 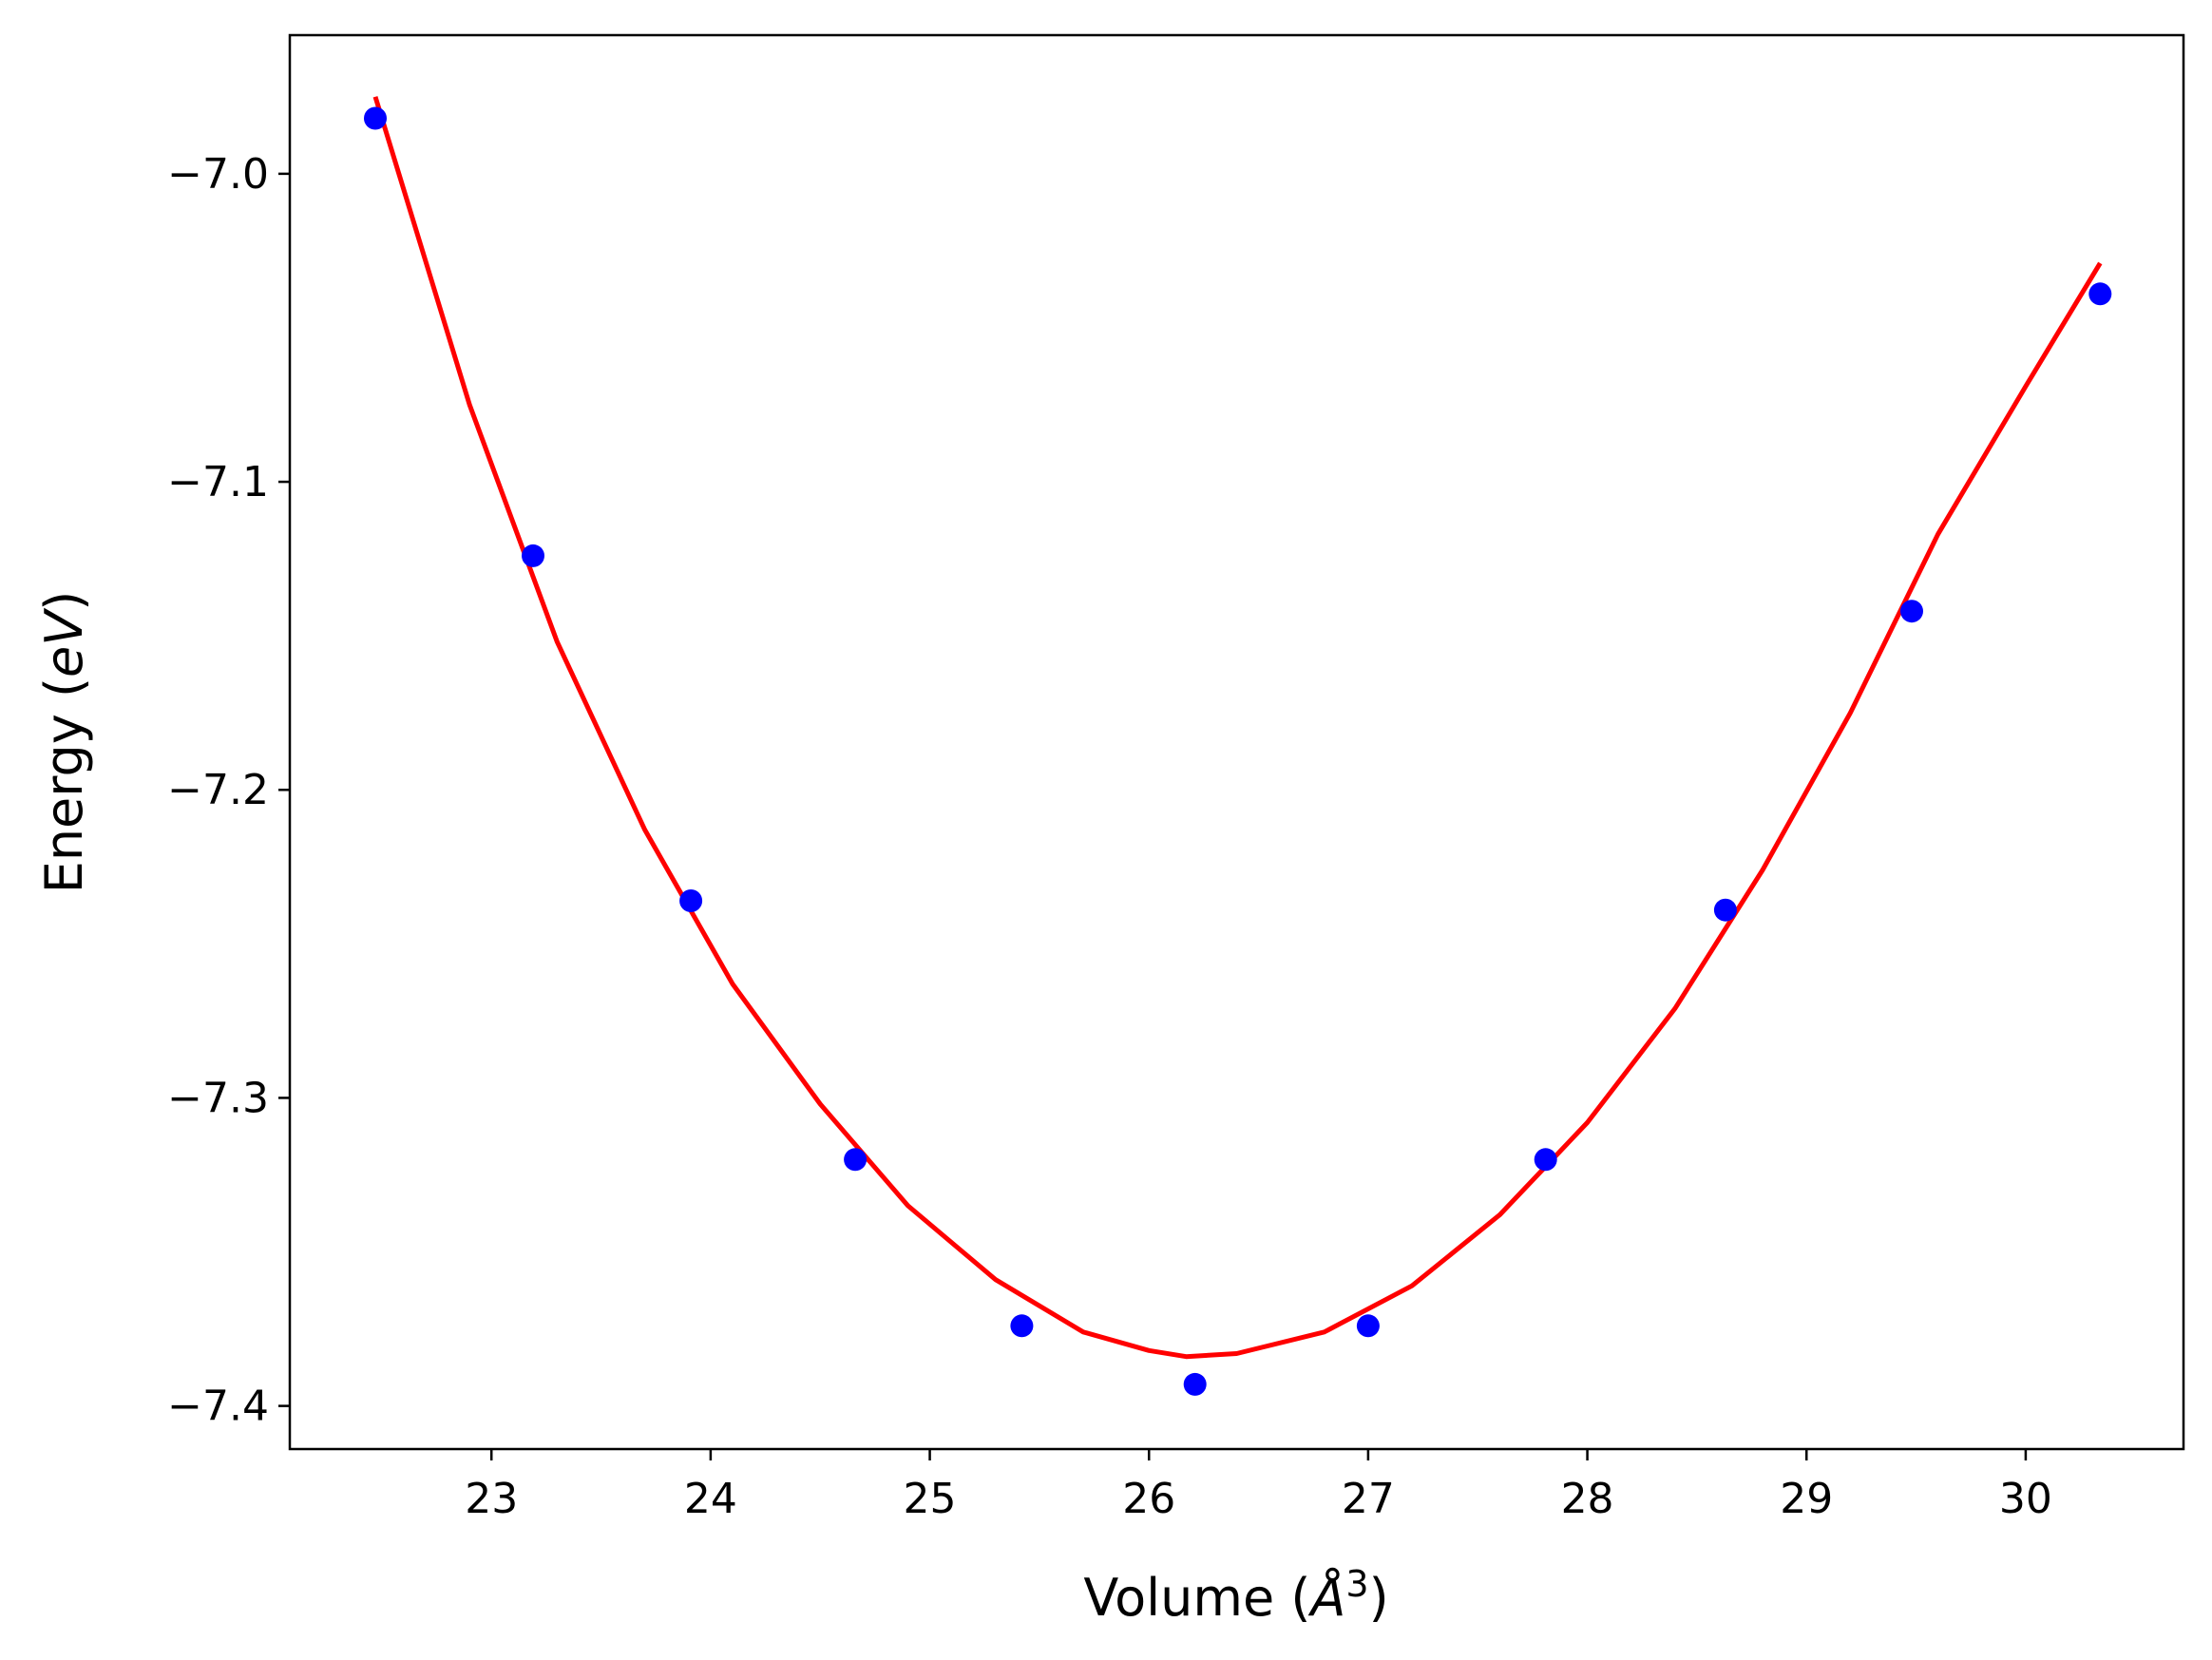 I want to click on x-axis-ticks: 23 24 25 26 27 28 29 30, so click(x=1258, y=1486).